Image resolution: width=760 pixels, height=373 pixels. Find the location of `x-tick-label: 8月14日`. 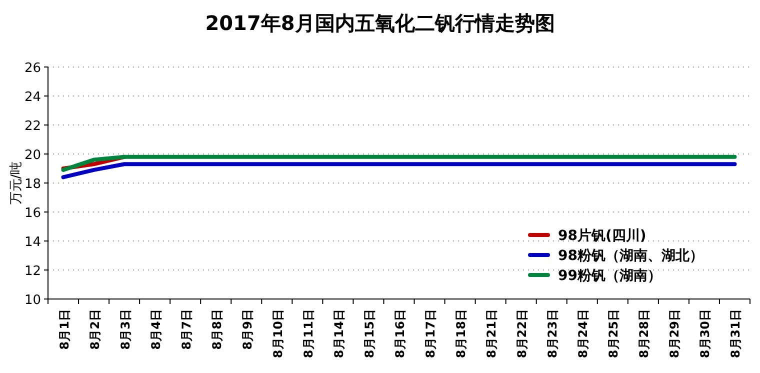

x-tick-label: 8月14日 is located at coordinates (339, 333).